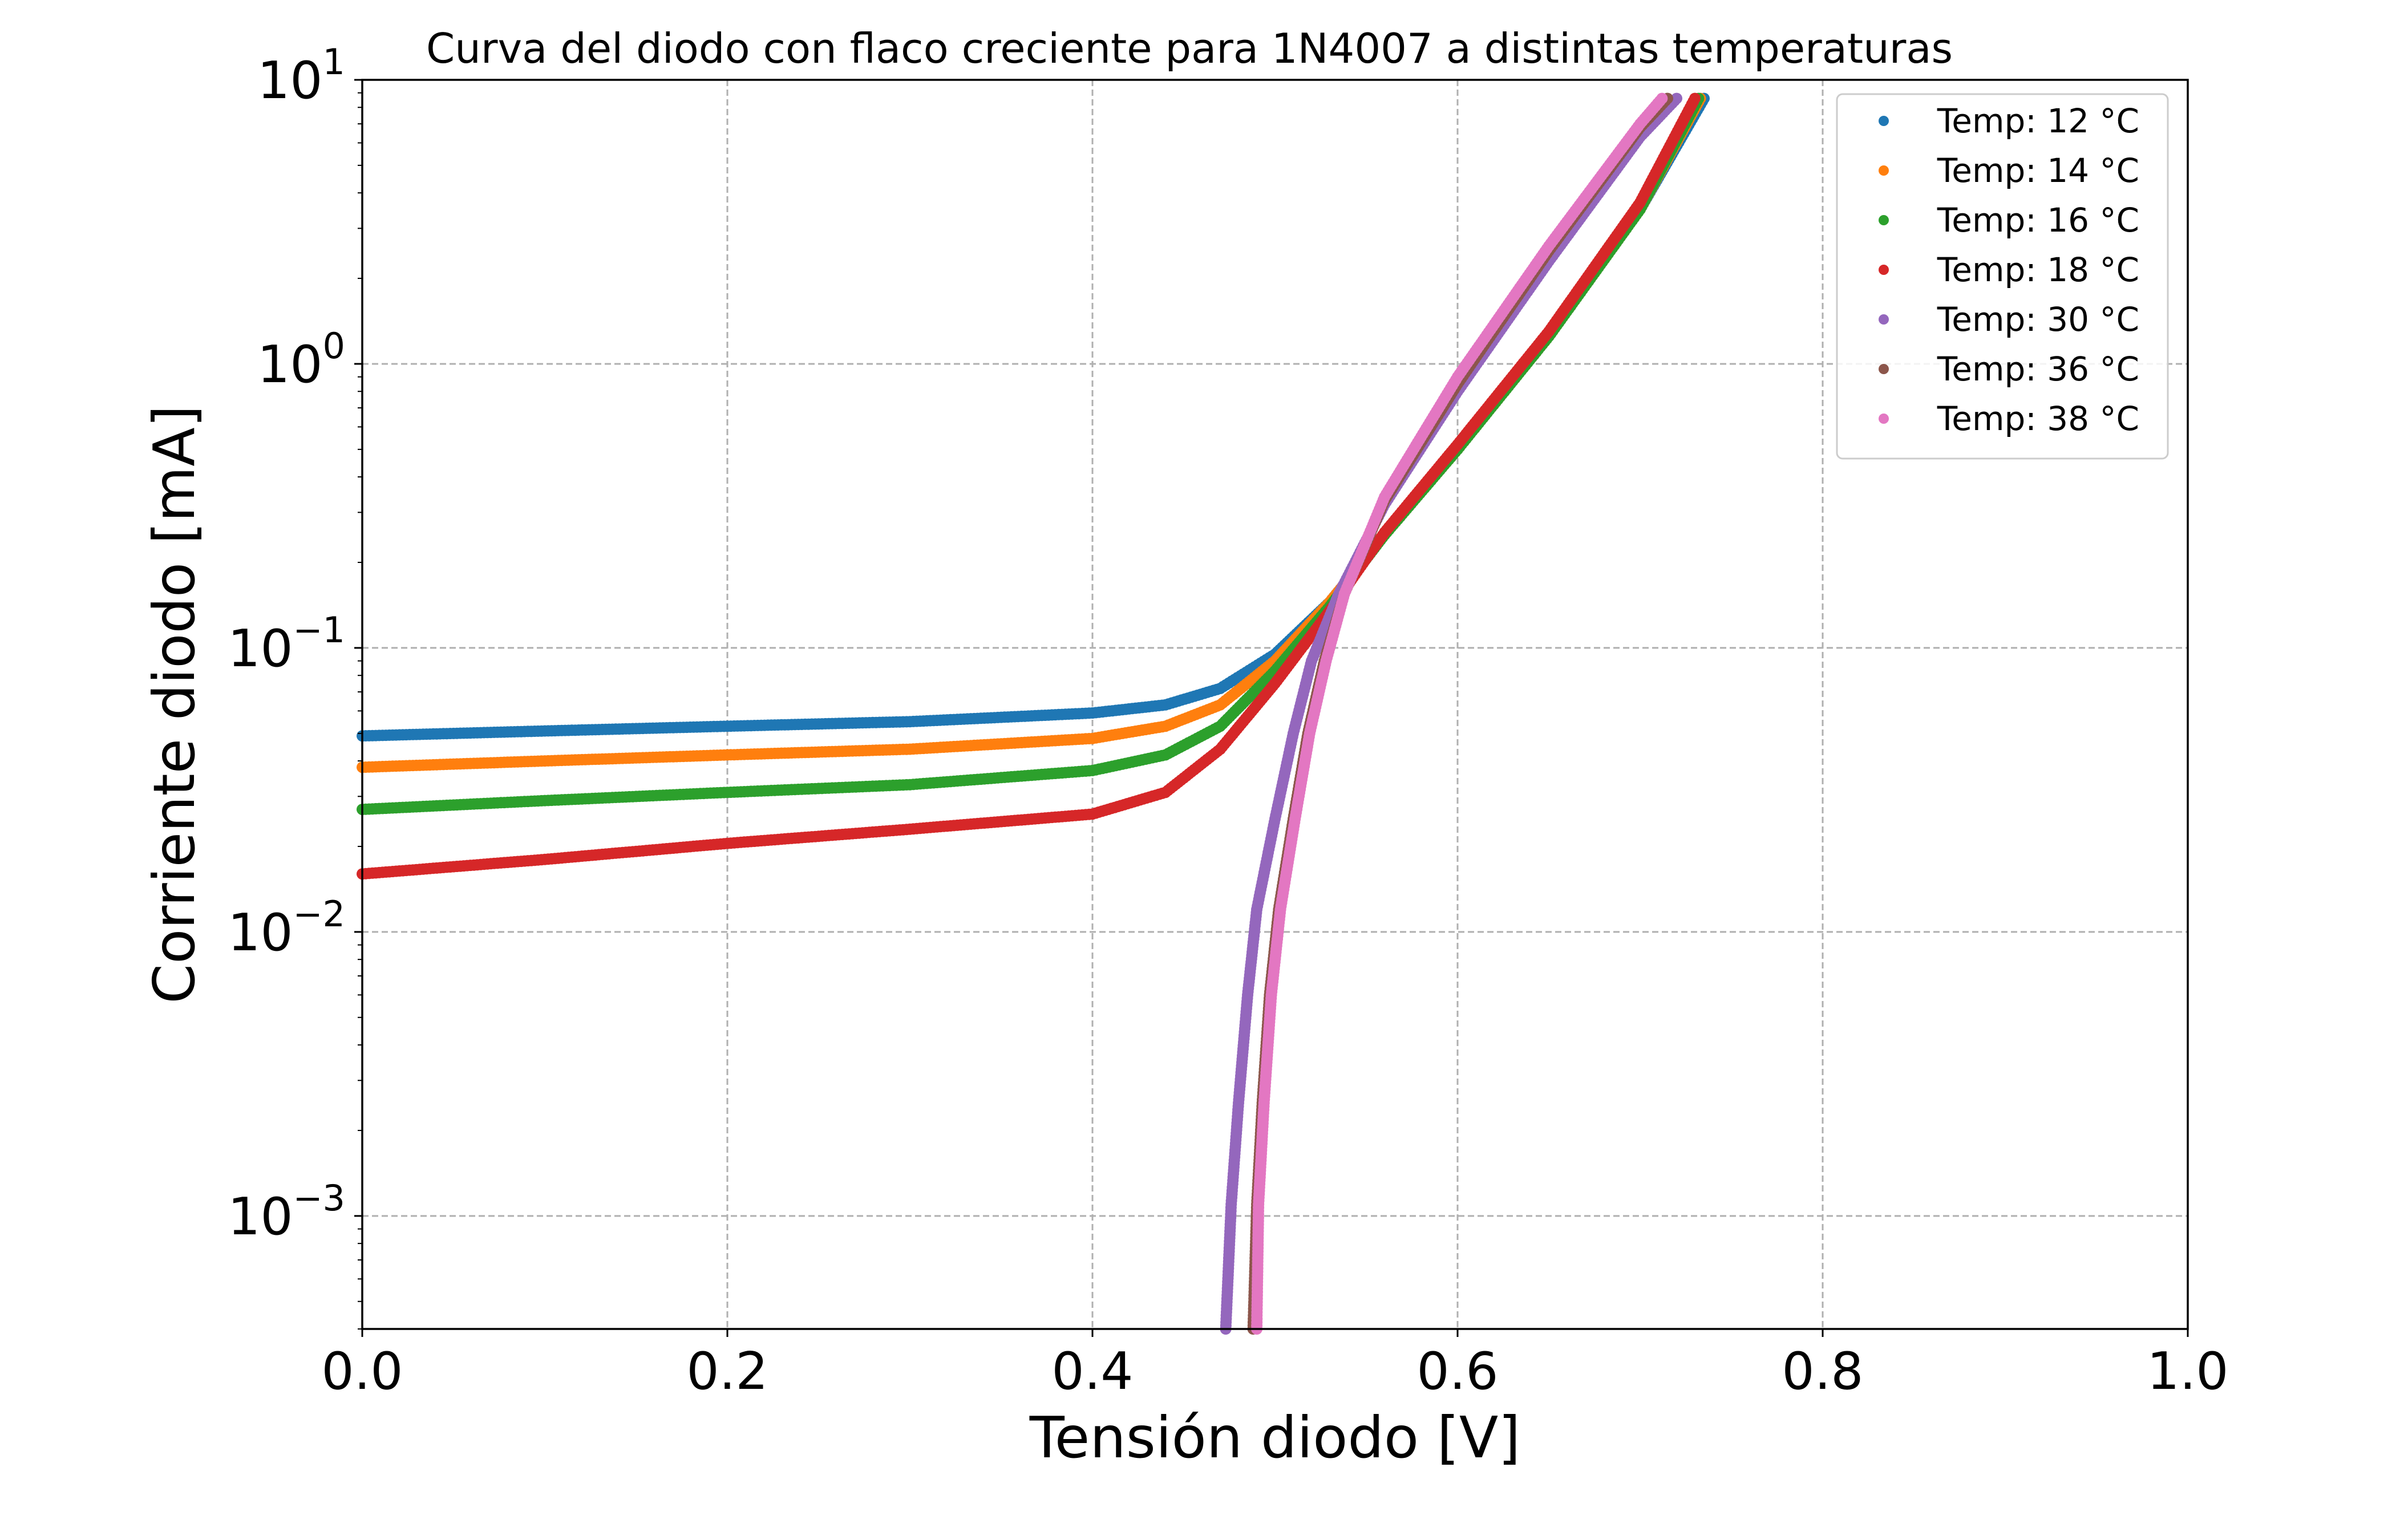 The image size is (2396, 1540). What do you see at coordinates (301, 360) in the screenshot?
I see `y-tick-label: 10⁰` at bounding box center [301, 360].